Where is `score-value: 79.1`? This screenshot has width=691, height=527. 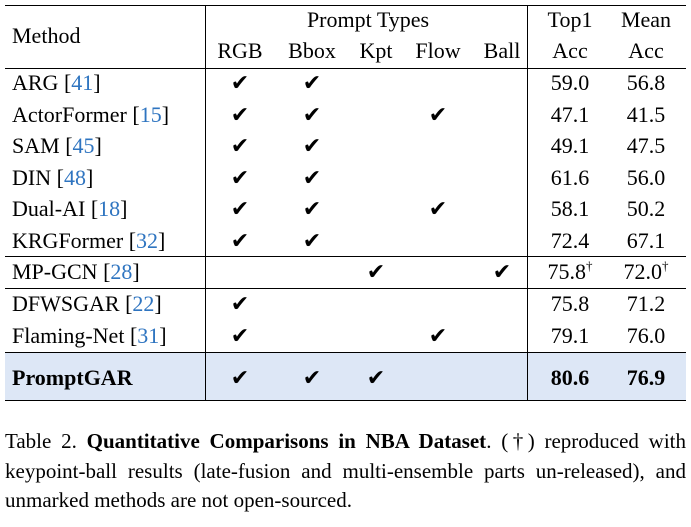
score-value: 79.1 is located at coordinates (570, 335).